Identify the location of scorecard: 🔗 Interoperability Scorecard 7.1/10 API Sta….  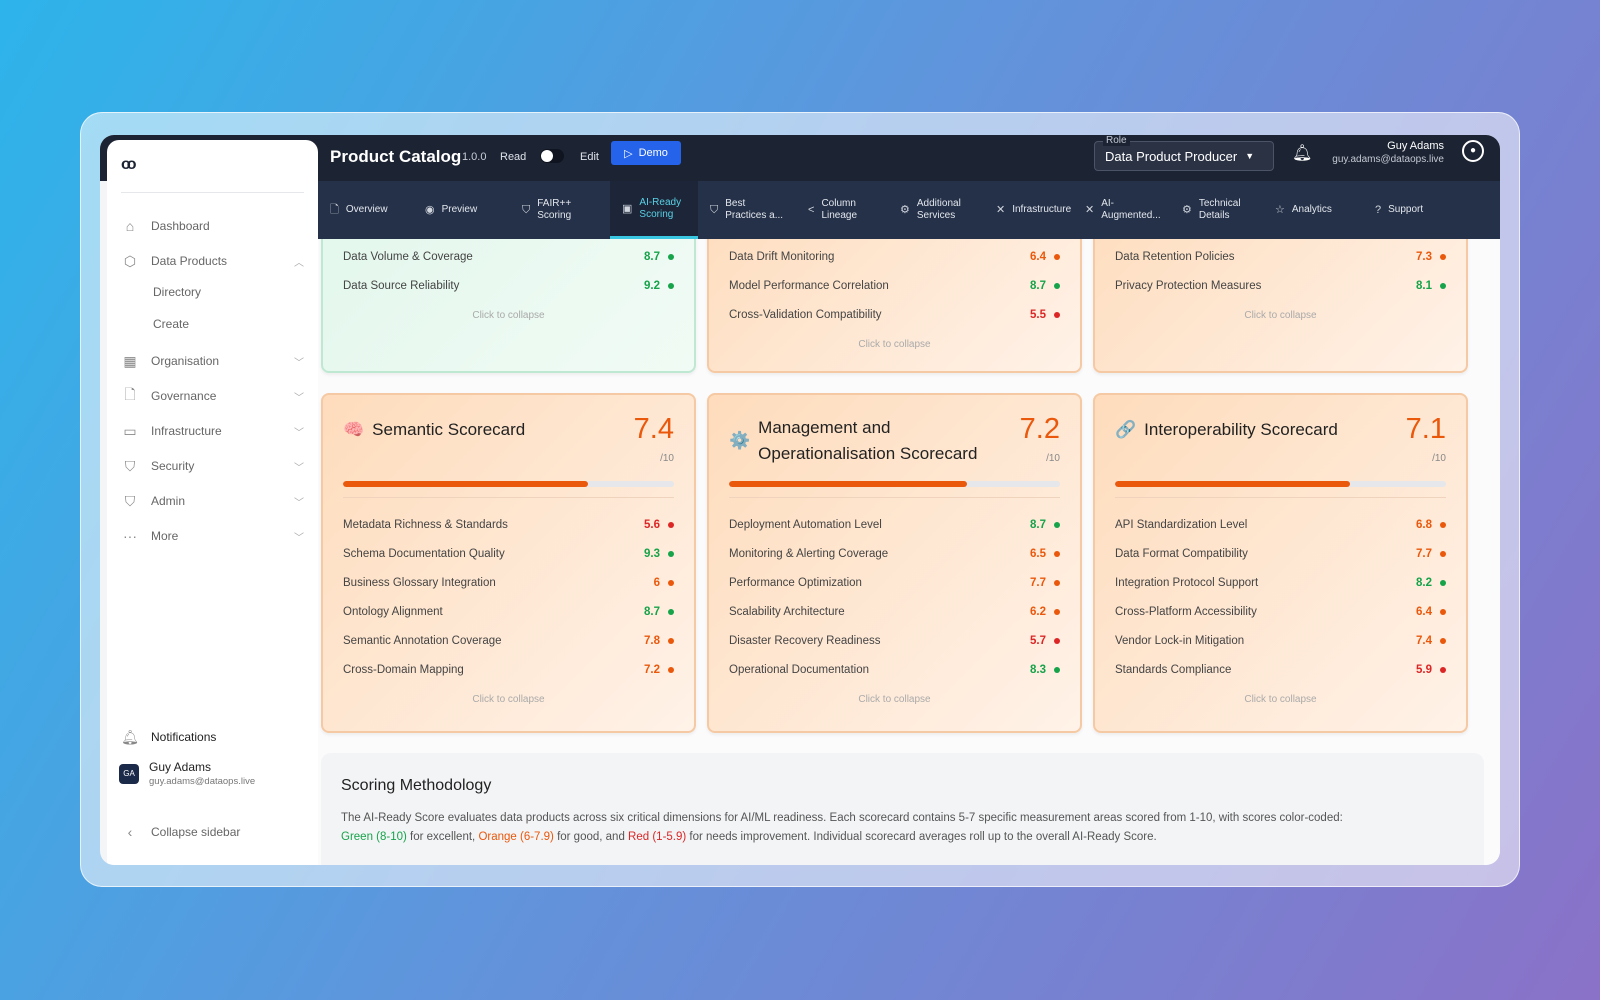
(1280, 563).